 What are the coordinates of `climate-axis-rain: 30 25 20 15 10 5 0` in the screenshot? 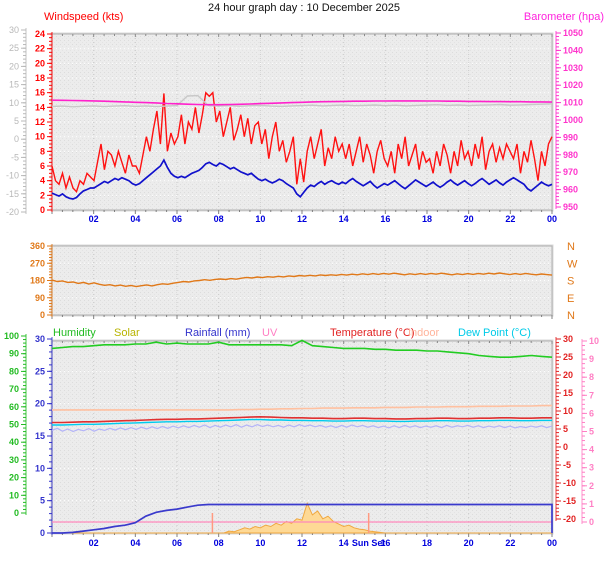 It's located at (44, 436).